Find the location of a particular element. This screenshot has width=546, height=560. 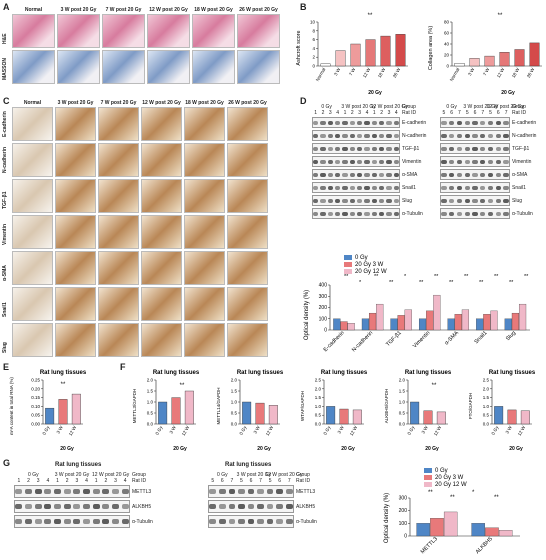

panelA-micrograph is located at coordinates (78, 31).